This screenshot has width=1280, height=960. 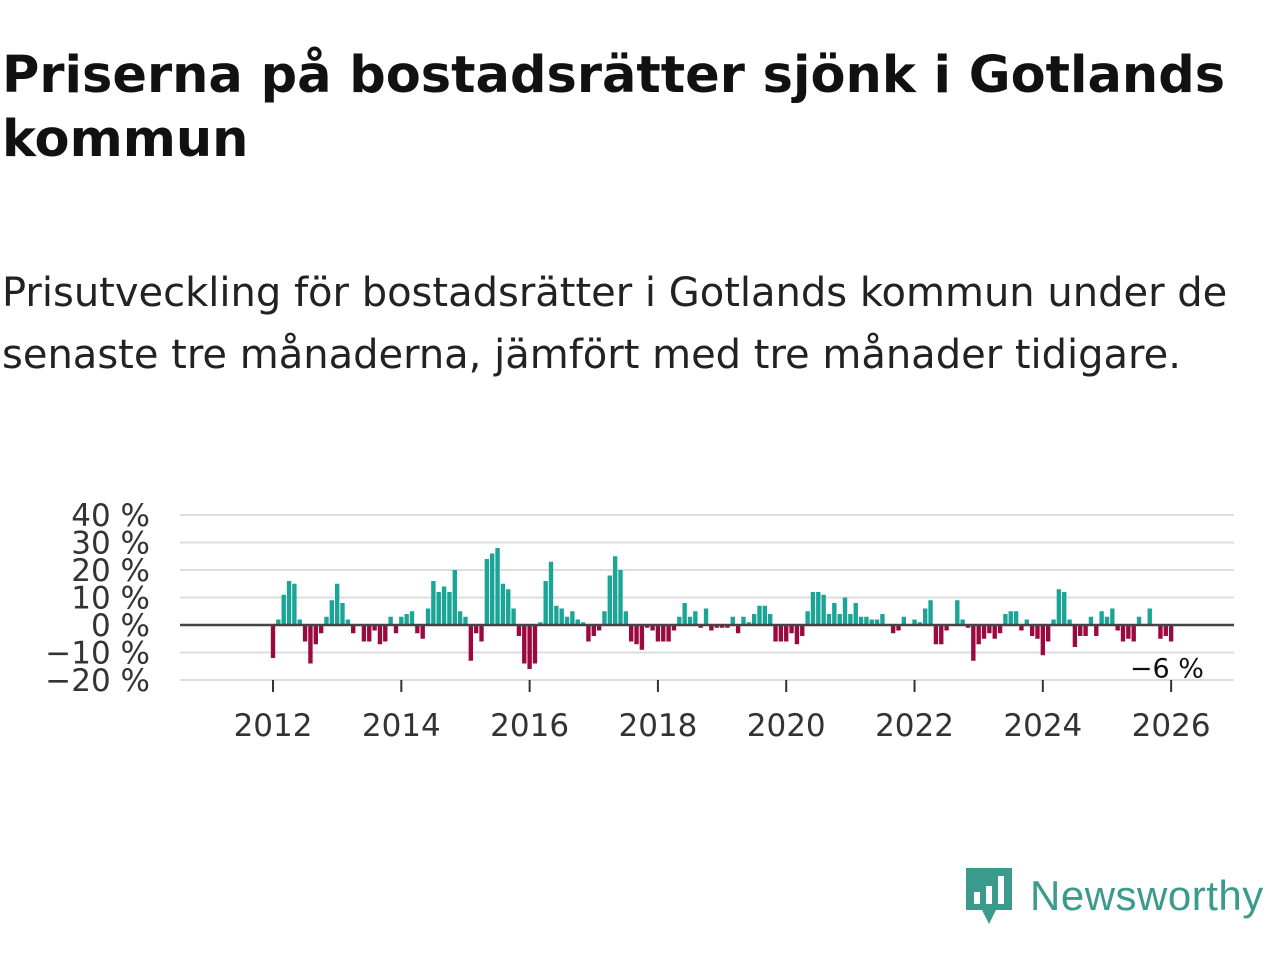 I want to click on y-tick-label: 40 %, so click(x=110, y=516).